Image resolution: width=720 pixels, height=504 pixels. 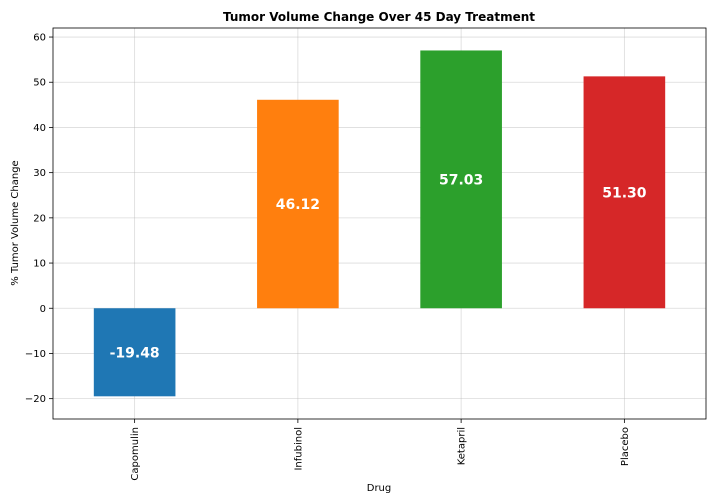 I want to click on y-axis-label: % Tumor Volume Change, so click(x=15, y=222).